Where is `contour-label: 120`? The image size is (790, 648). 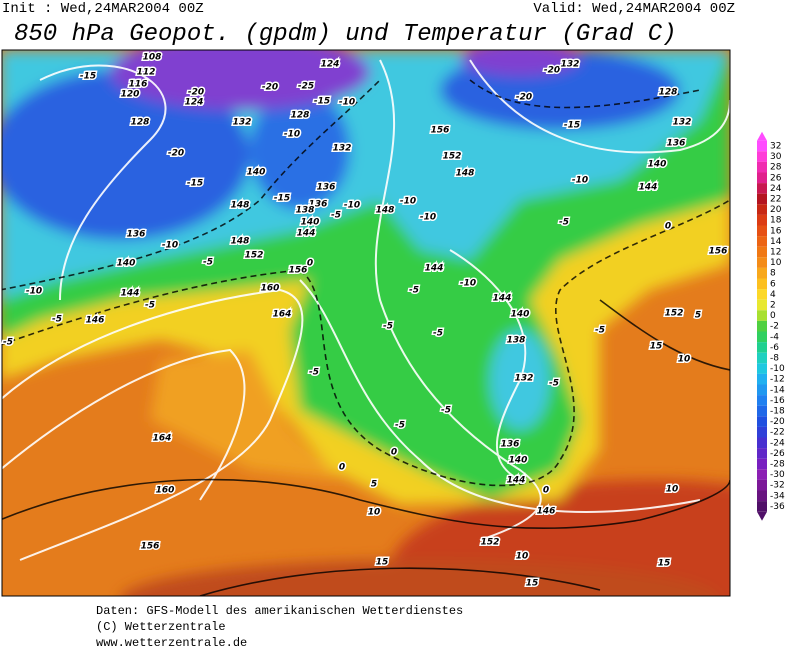 contour-label: 120 is located at coordinates (130, 95).